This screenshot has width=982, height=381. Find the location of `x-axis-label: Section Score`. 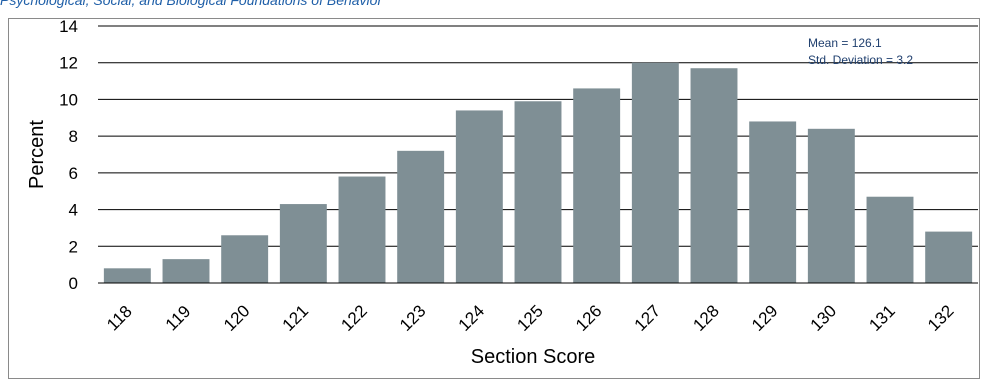

x-axis-label: Section Score is located at coordinates (533, 357).